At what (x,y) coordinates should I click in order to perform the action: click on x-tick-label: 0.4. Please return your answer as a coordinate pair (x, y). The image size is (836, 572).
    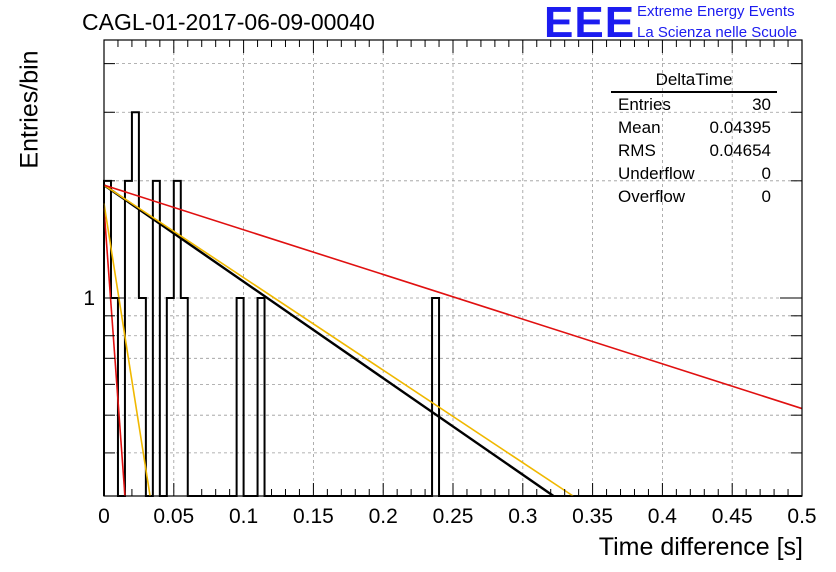
    Looking at the image, I should click on (663, 516).